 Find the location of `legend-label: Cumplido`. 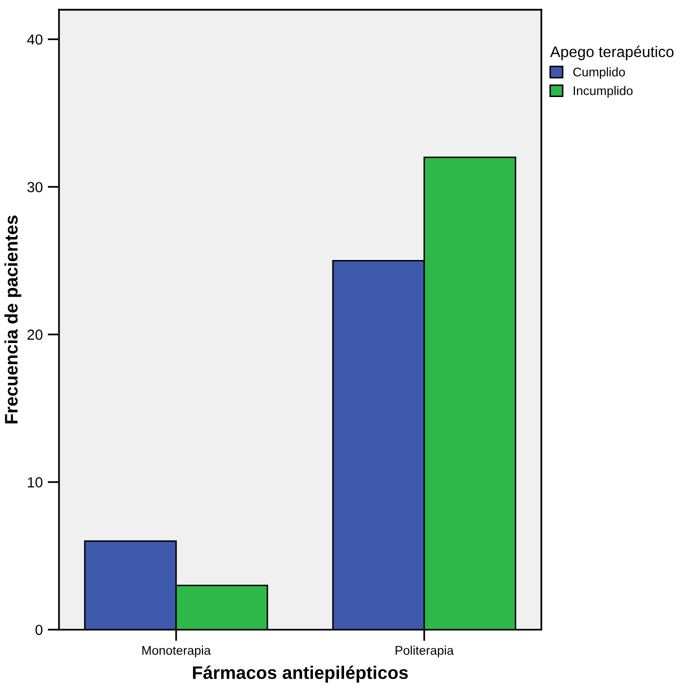

legend-label: Cumplido is located at coordinates (599, 73).